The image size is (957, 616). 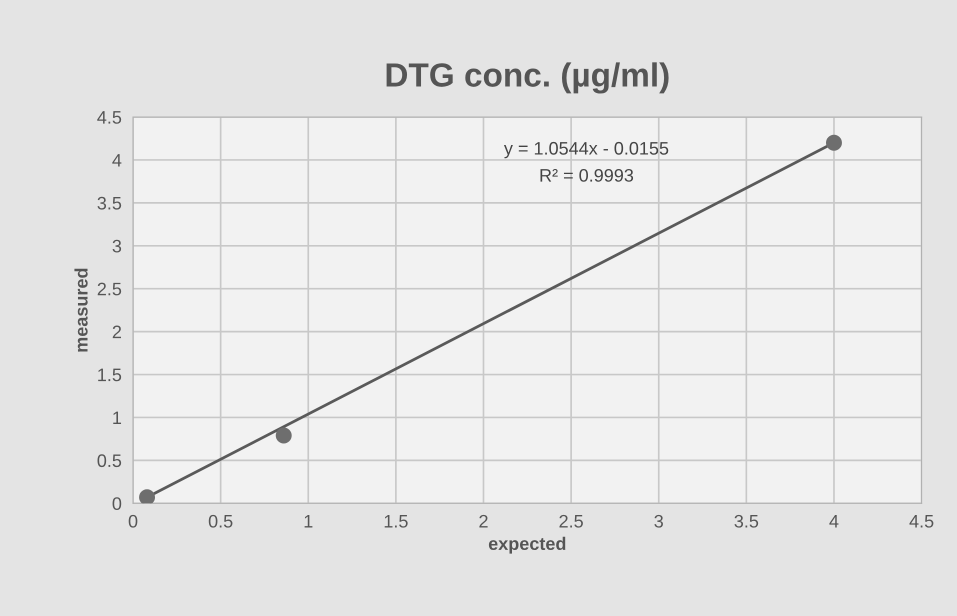 I want to click on y-axis-title: measured, so click(x=81, y=310).